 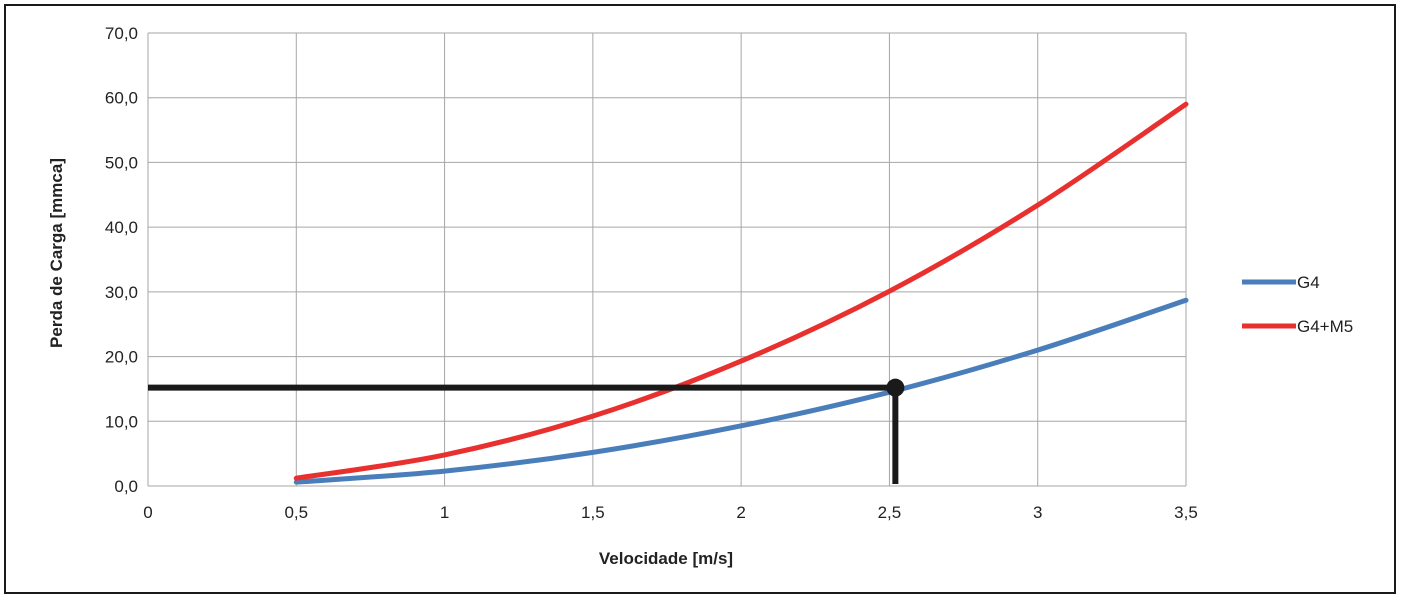 I want to click on x-tick-label: 0,5, so click(x=296, y=512).